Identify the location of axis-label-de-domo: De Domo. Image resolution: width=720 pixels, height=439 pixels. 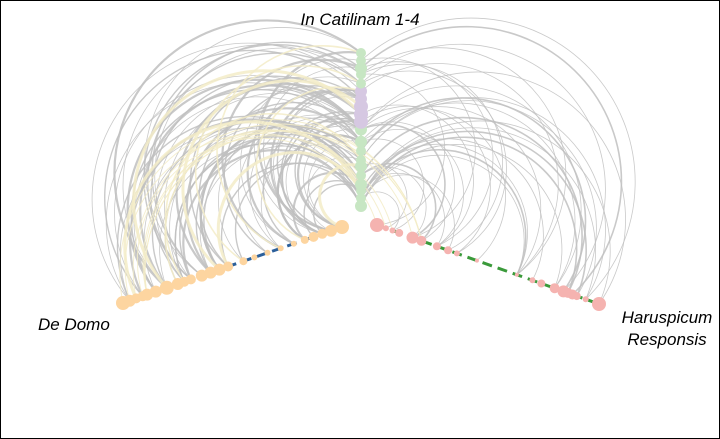
(74, 324).